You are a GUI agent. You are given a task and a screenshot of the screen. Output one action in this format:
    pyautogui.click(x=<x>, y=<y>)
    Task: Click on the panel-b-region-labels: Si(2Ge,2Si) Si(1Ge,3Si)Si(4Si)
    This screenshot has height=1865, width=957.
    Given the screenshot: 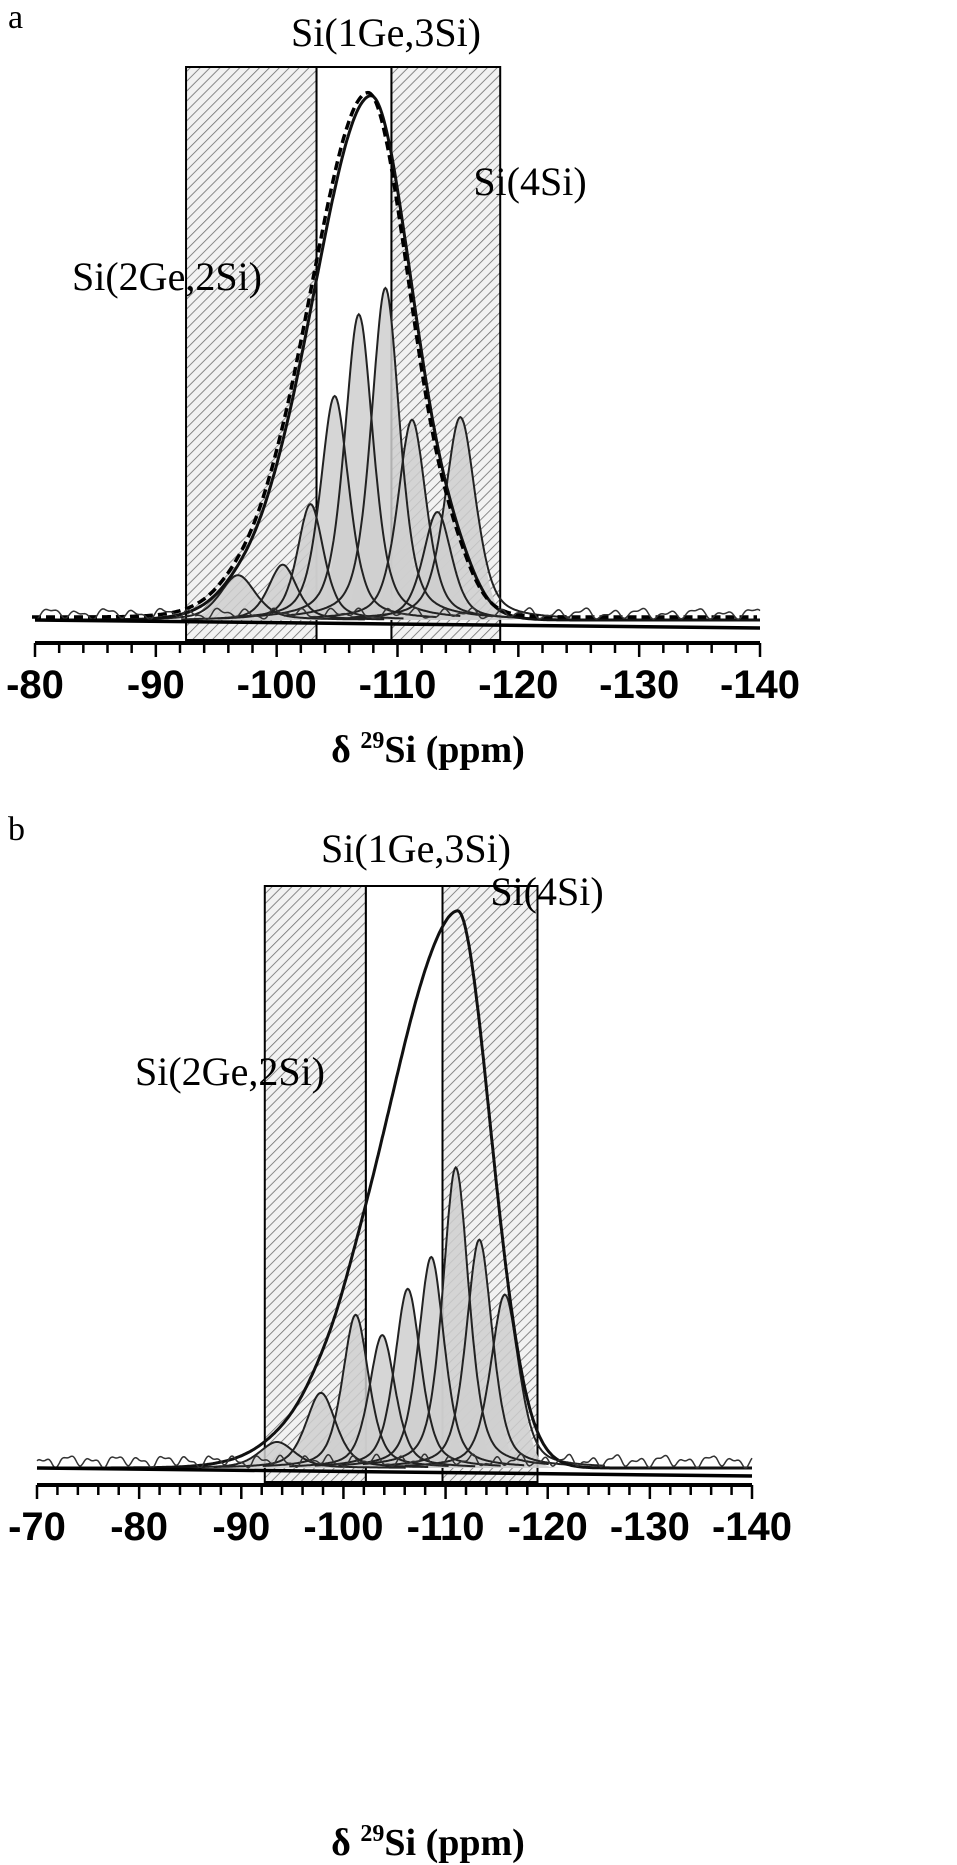 What is the action you would take?
    pyautogui.click(x=369, y=960)
    